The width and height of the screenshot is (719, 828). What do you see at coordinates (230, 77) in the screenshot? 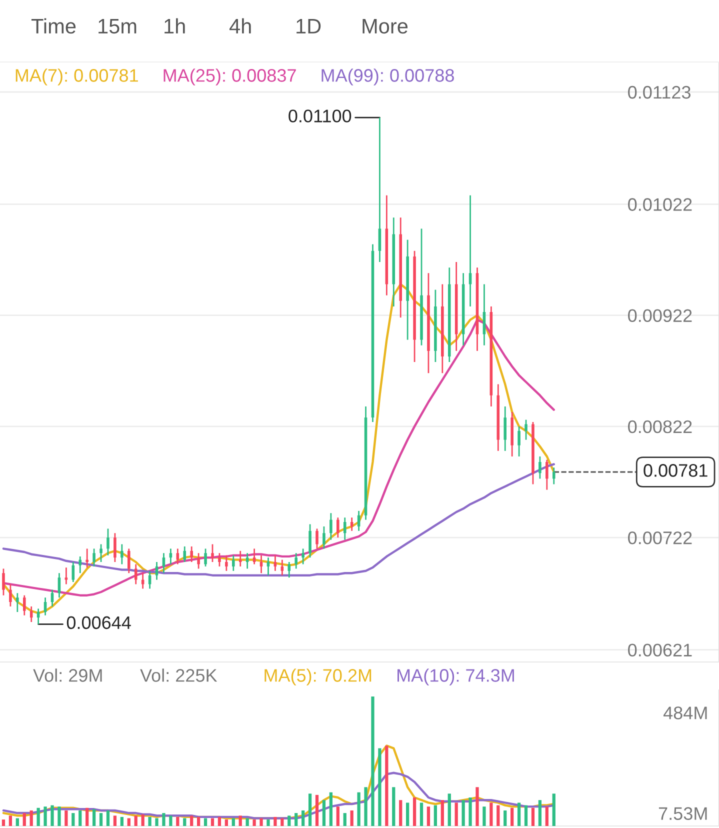
I see `text: MA(25): 0.00837` at bounding box center [230, 77].